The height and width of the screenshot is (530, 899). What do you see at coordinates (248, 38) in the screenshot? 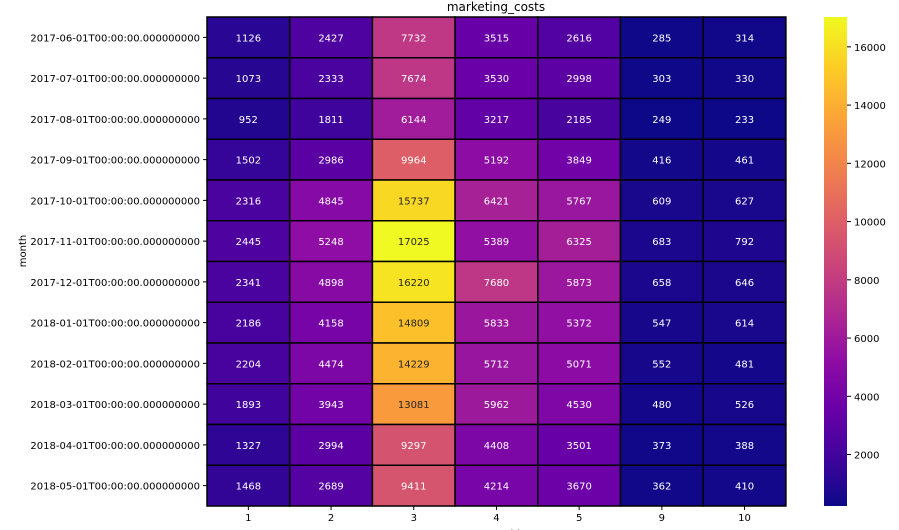
I see `cell-value-label: 1126` at bounding box center [248, 38].